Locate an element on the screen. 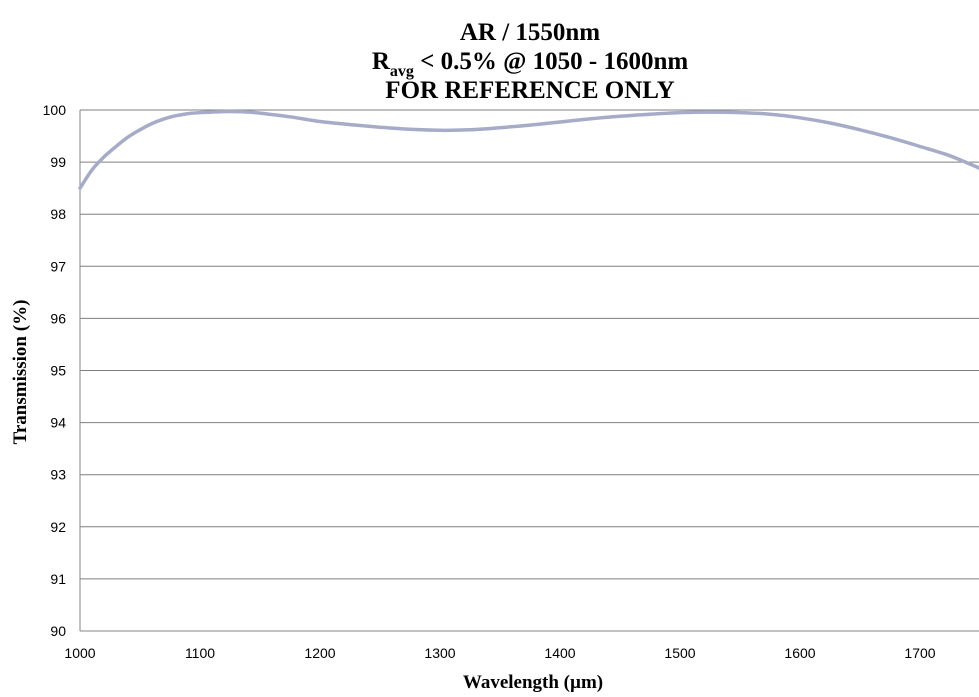 This screenshot has height=697, width=979. y-tick-label: 100 is located at coordinates (55, 110).